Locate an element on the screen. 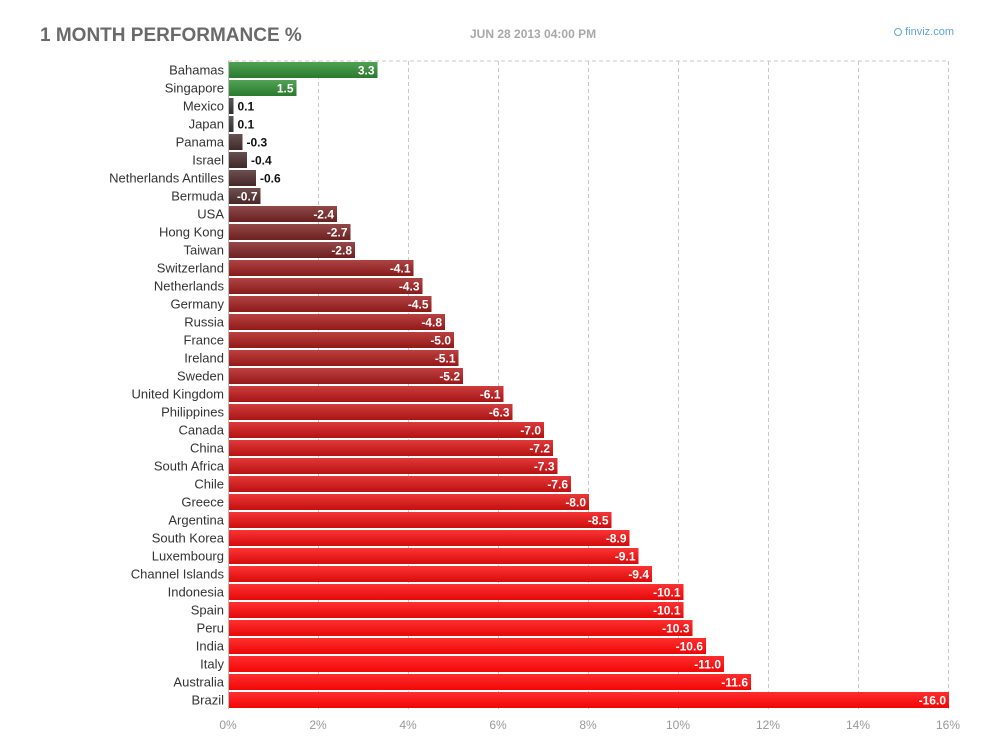  category-label: United Kingdom is located at coordinates (178, 394).